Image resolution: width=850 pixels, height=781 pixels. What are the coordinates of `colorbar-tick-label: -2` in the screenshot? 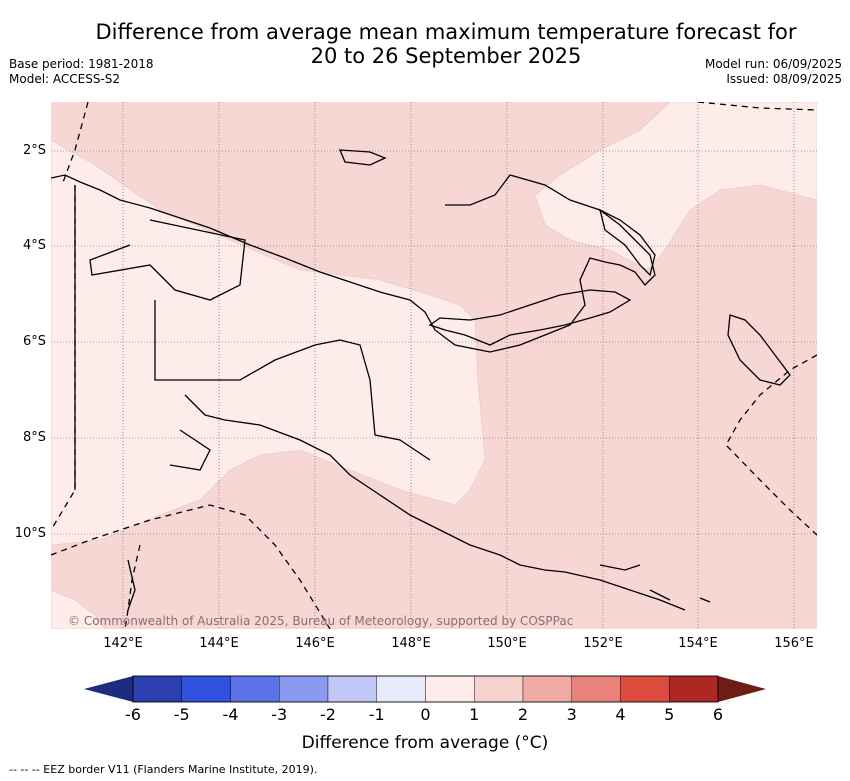 It's located at (328, 714).